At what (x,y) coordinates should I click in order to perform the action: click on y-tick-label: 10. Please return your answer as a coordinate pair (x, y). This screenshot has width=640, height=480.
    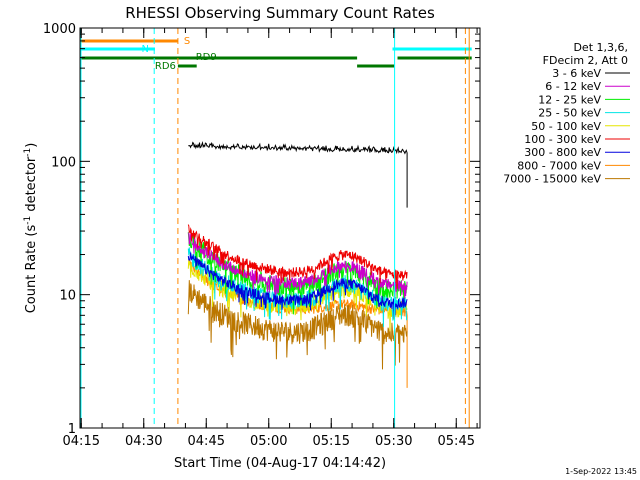
    Looking at the image, I should click on (67, 296).